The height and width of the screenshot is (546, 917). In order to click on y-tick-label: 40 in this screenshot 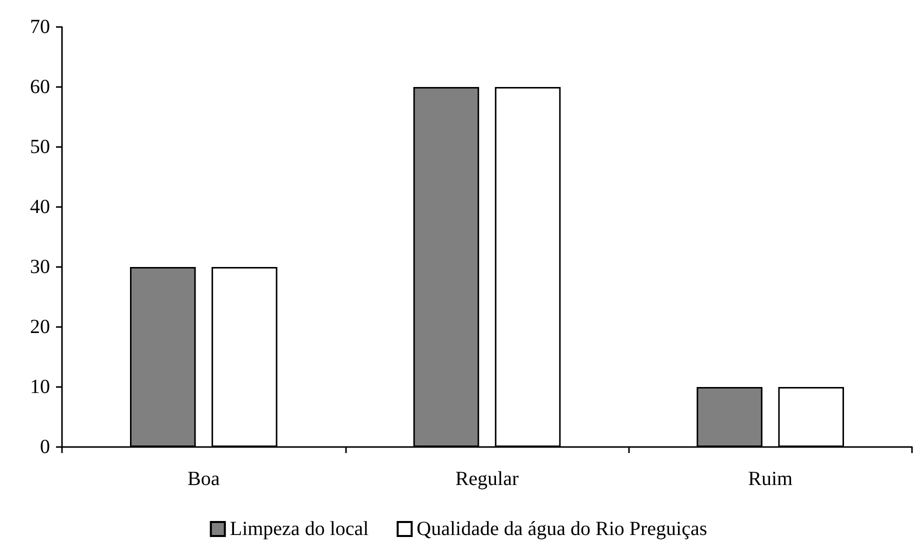, I will do `click(40, 207)`.